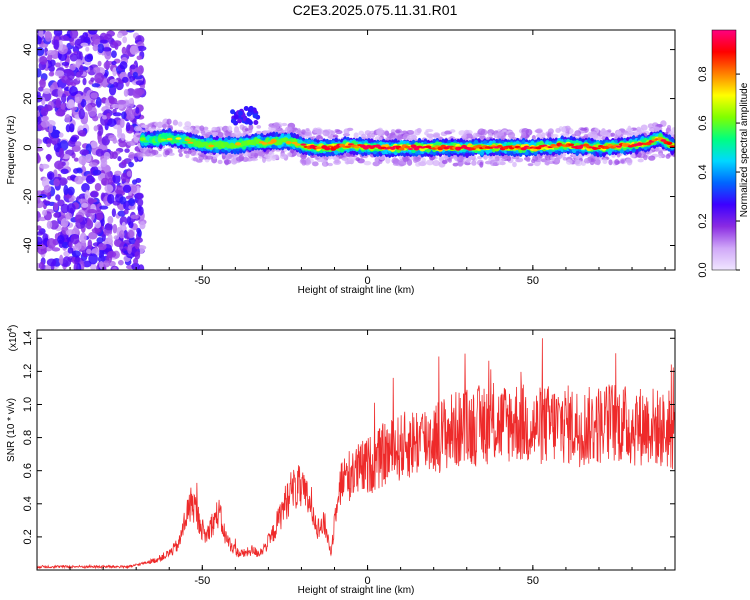 The image size is (750, 600). Describe the element at coordinates (11, 150) in the screenshot. I see `heatmap-y-axis-label: Frequency (Hz)` at that location.